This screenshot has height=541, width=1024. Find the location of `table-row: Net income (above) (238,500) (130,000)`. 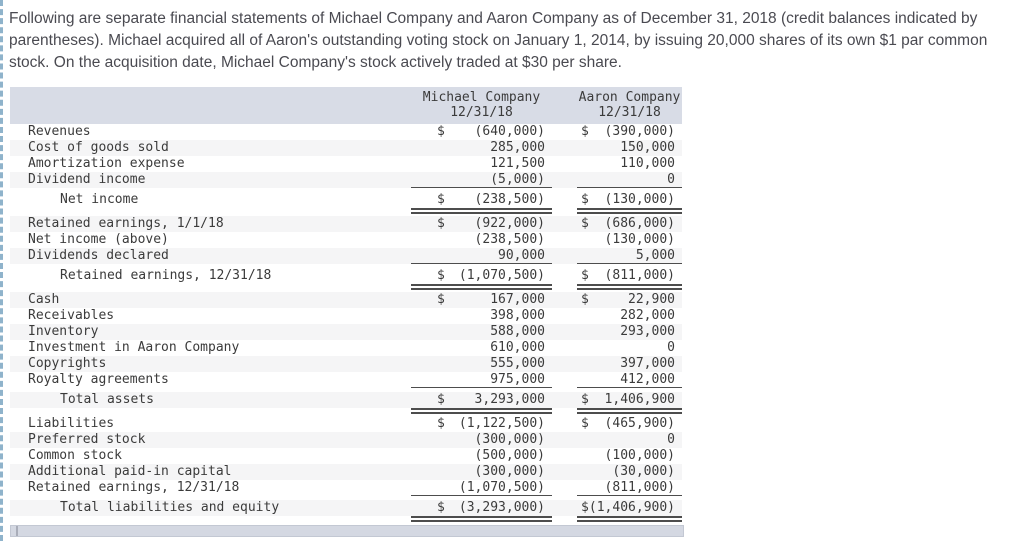

table-row: Net income (above) (238,500) (130,000) is located at coordinates (346, 240).